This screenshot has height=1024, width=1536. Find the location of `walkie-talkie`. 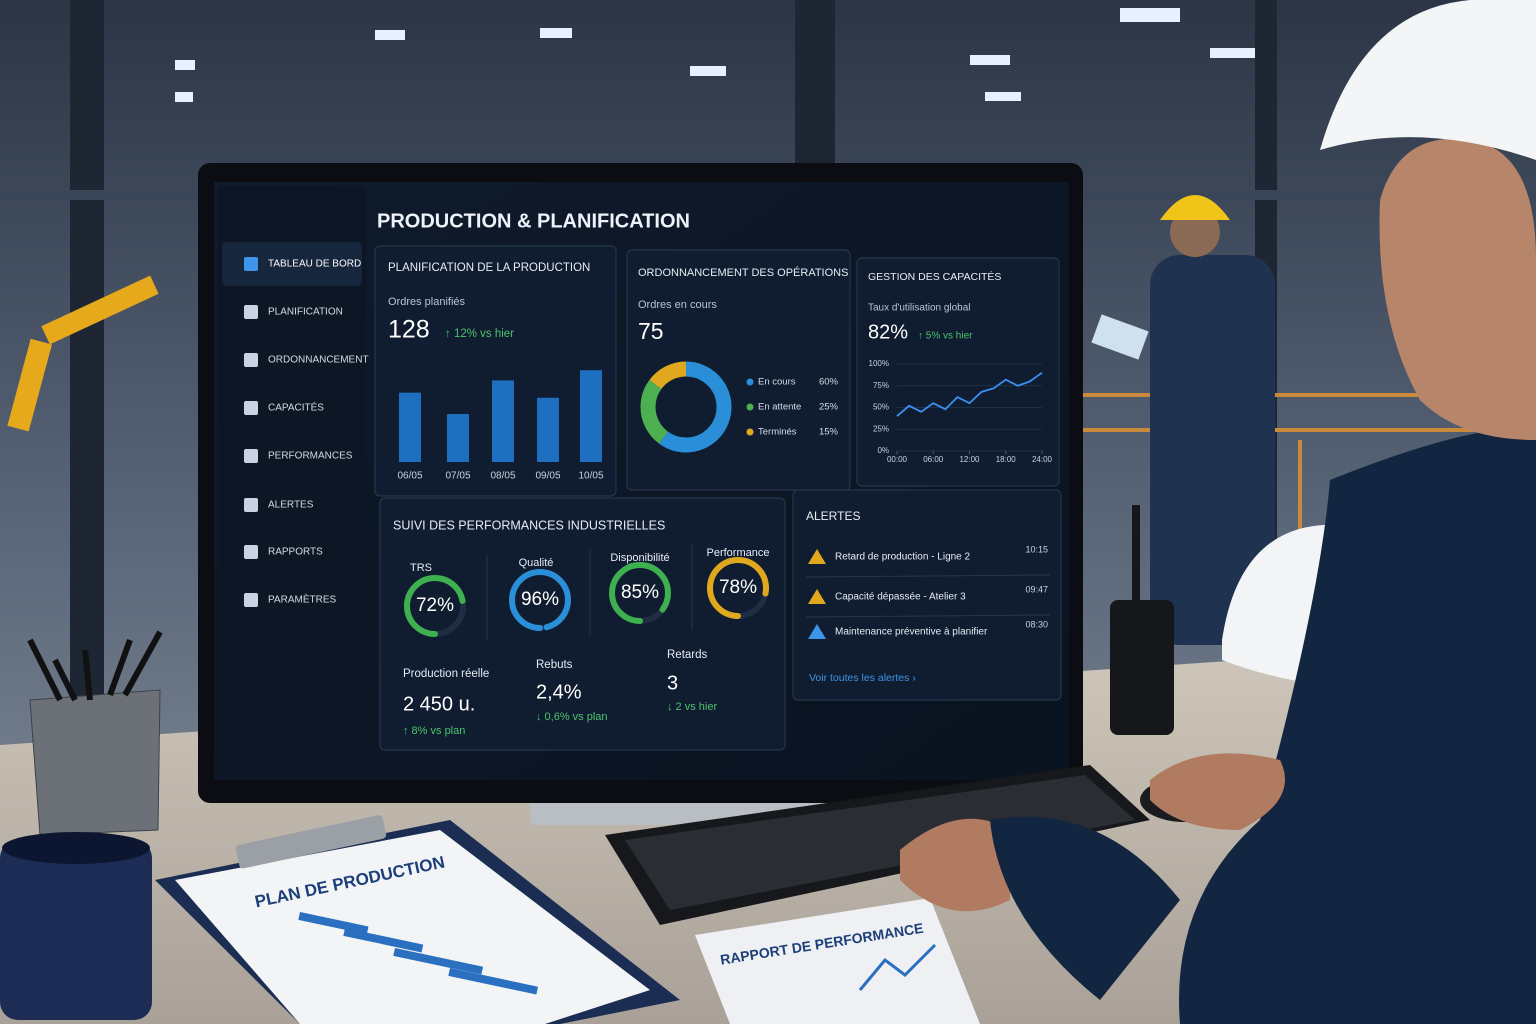

walkie-talkie is located at coordinates (1142, 620).